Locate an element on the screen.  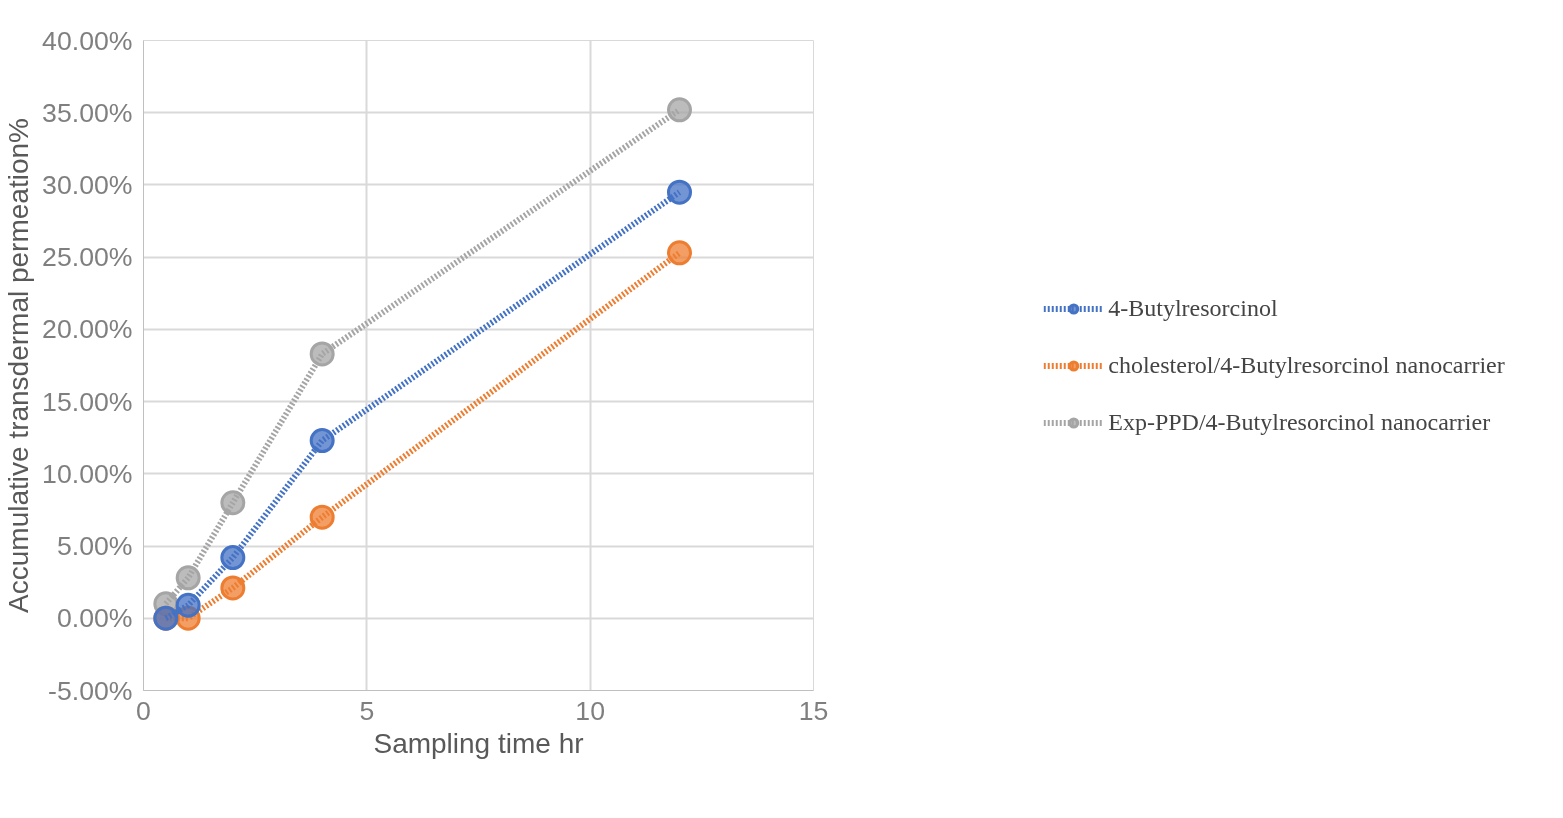
y-tick-label: 25.00% is located at coordinates (87, 257).